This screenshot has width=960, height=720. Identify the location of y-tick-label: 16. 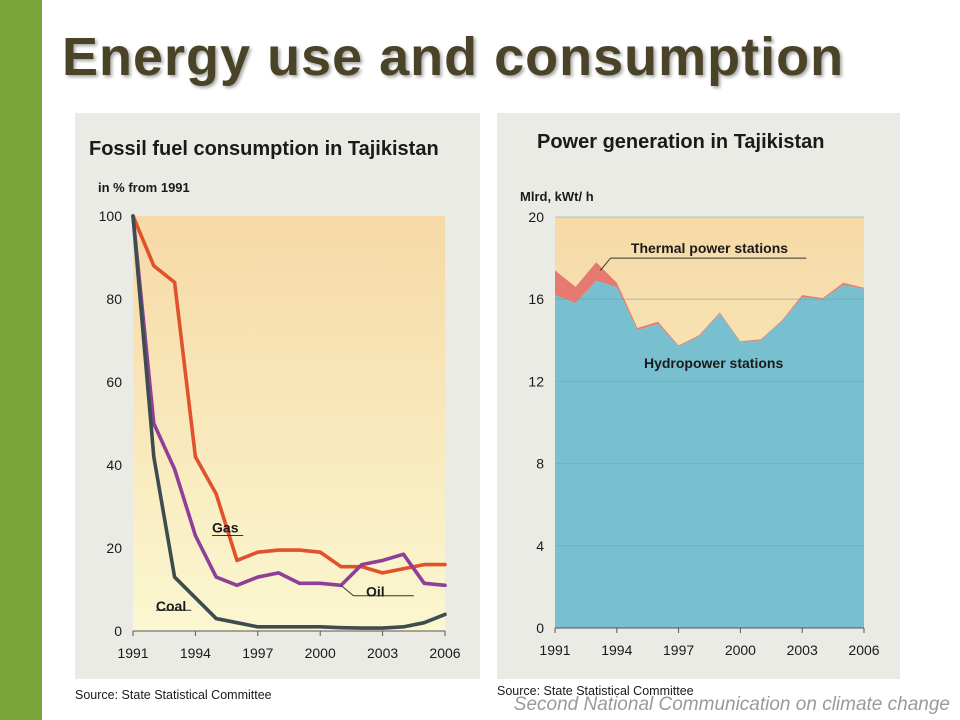
(536, 299).